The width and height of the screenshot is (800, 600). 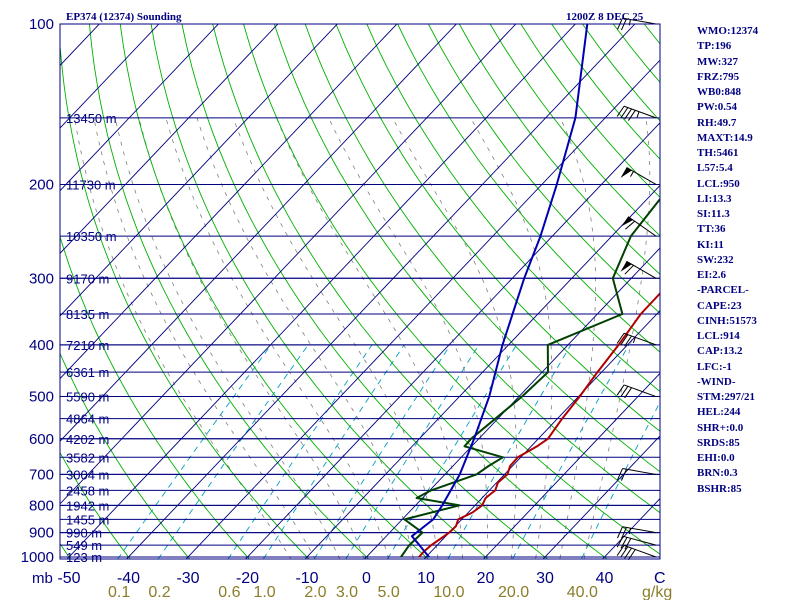 I want to click on sounding-time: 1200Z 8 DEC 25, so click(x=605, y=17).